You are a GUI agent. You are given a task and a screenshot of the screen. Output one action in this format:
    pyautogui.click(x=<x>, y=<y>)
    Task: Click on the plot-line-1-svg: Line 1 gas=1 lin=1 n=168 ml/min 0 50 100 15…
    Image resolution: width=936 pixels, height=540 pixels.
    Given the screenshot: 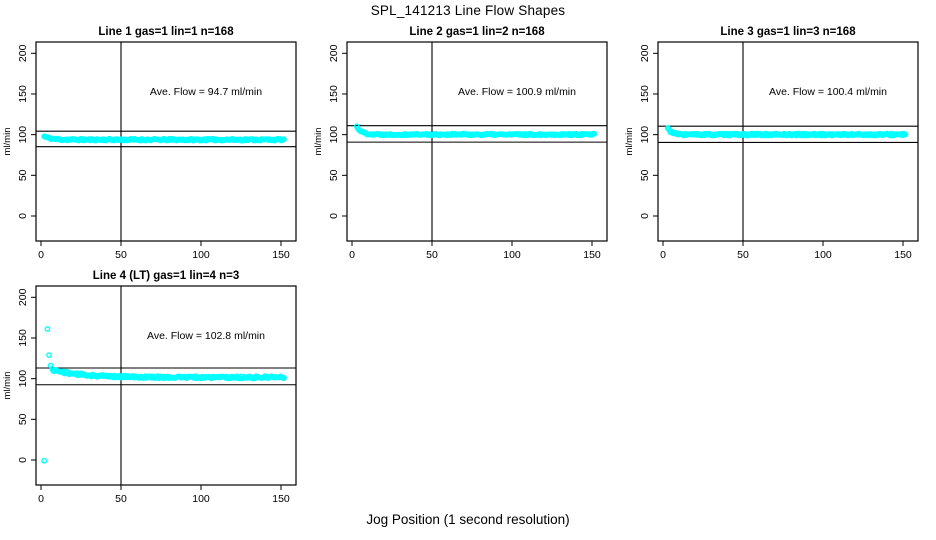 What is the action you would take?
    pyautogui.click(x=149, y=143)
    